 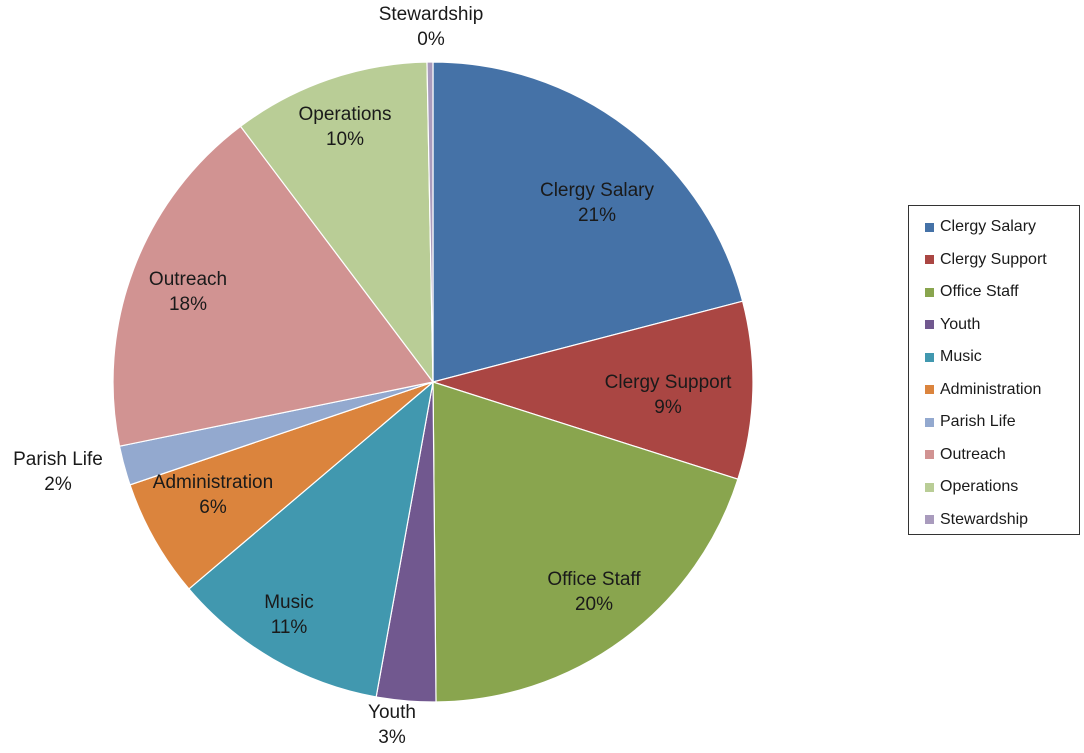 I want to click on pie-slice-clergy-salary, so click(x=588, y=222).